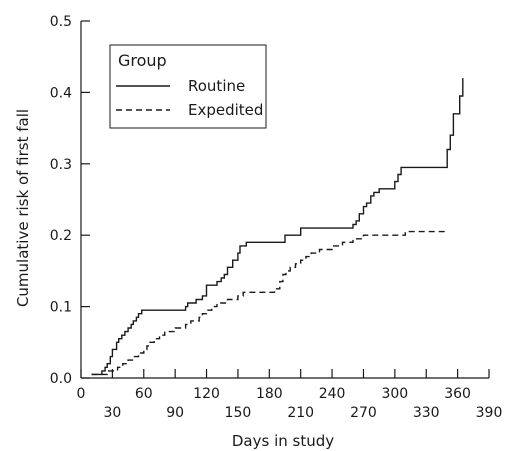 This screenshot has height=451, width=506. Describe the element at coordinates (489, 413) in the screenshot. I see `x-tick-label-minor: 390` at that location.